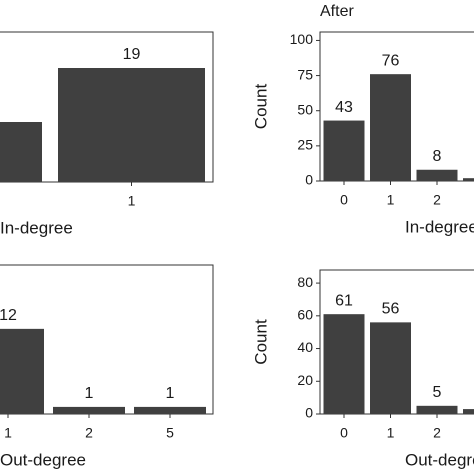 This screenshot has height=474, width=474. I want to click on x-tick-label: 5, so click(170, 433).